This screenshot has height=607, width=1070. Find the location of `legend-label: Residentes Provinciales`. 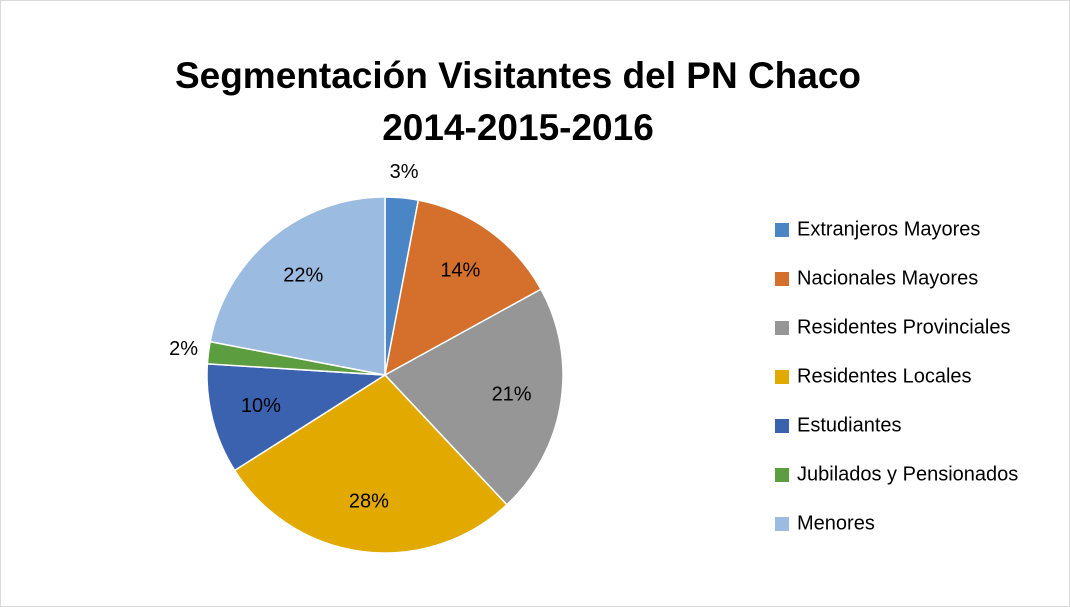

legend-label: Residentes Provinciales is located at coordinates (903, 327).